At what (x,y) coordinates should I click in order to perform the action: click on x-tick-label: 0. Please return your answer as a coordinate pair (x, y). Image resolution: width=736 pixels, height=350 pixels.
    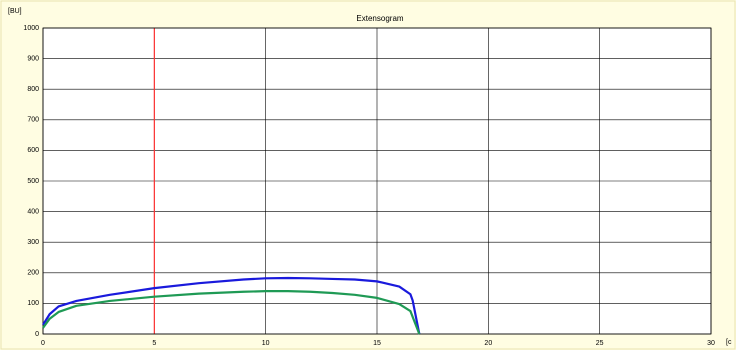
    Looking at the image, I should click on (43, 343).